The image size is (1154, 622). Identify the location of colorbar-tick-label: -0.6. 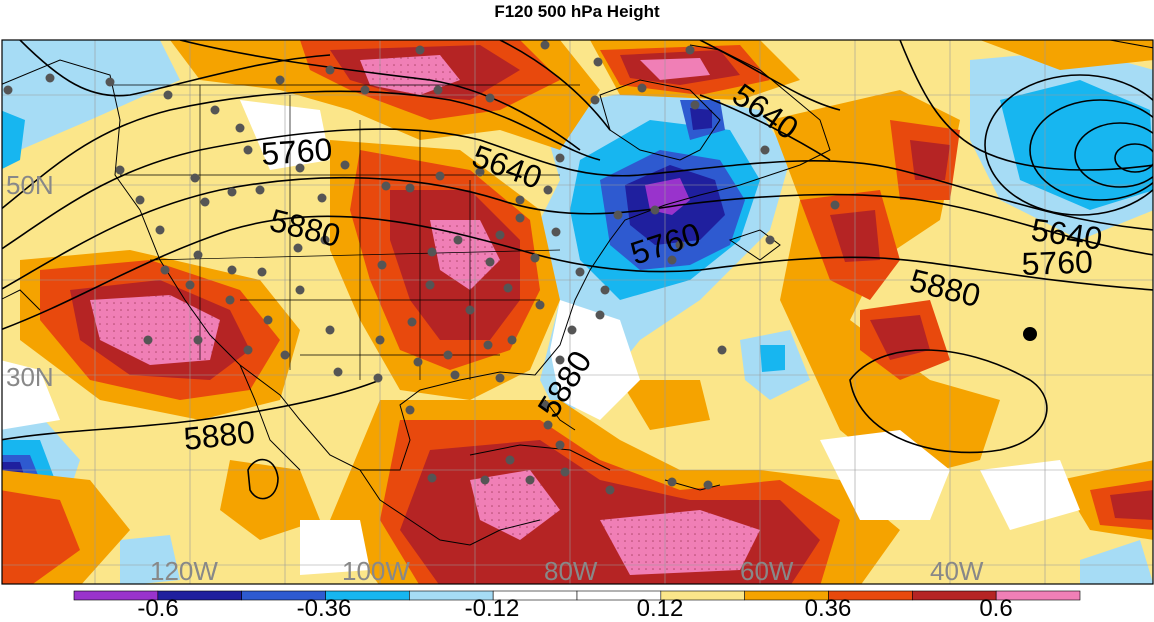
(158, 608).